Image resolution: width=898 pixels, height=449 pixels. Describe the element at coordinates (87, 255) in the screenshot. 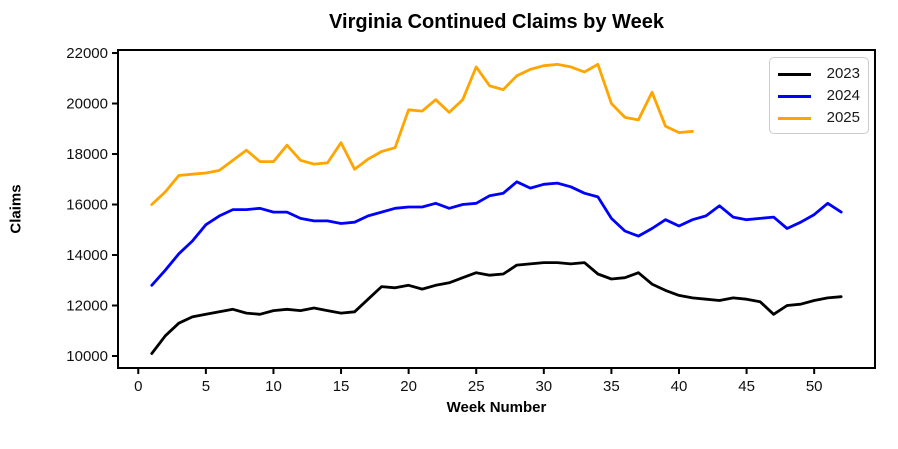

I see `y-tick-label: 14000` at that location.